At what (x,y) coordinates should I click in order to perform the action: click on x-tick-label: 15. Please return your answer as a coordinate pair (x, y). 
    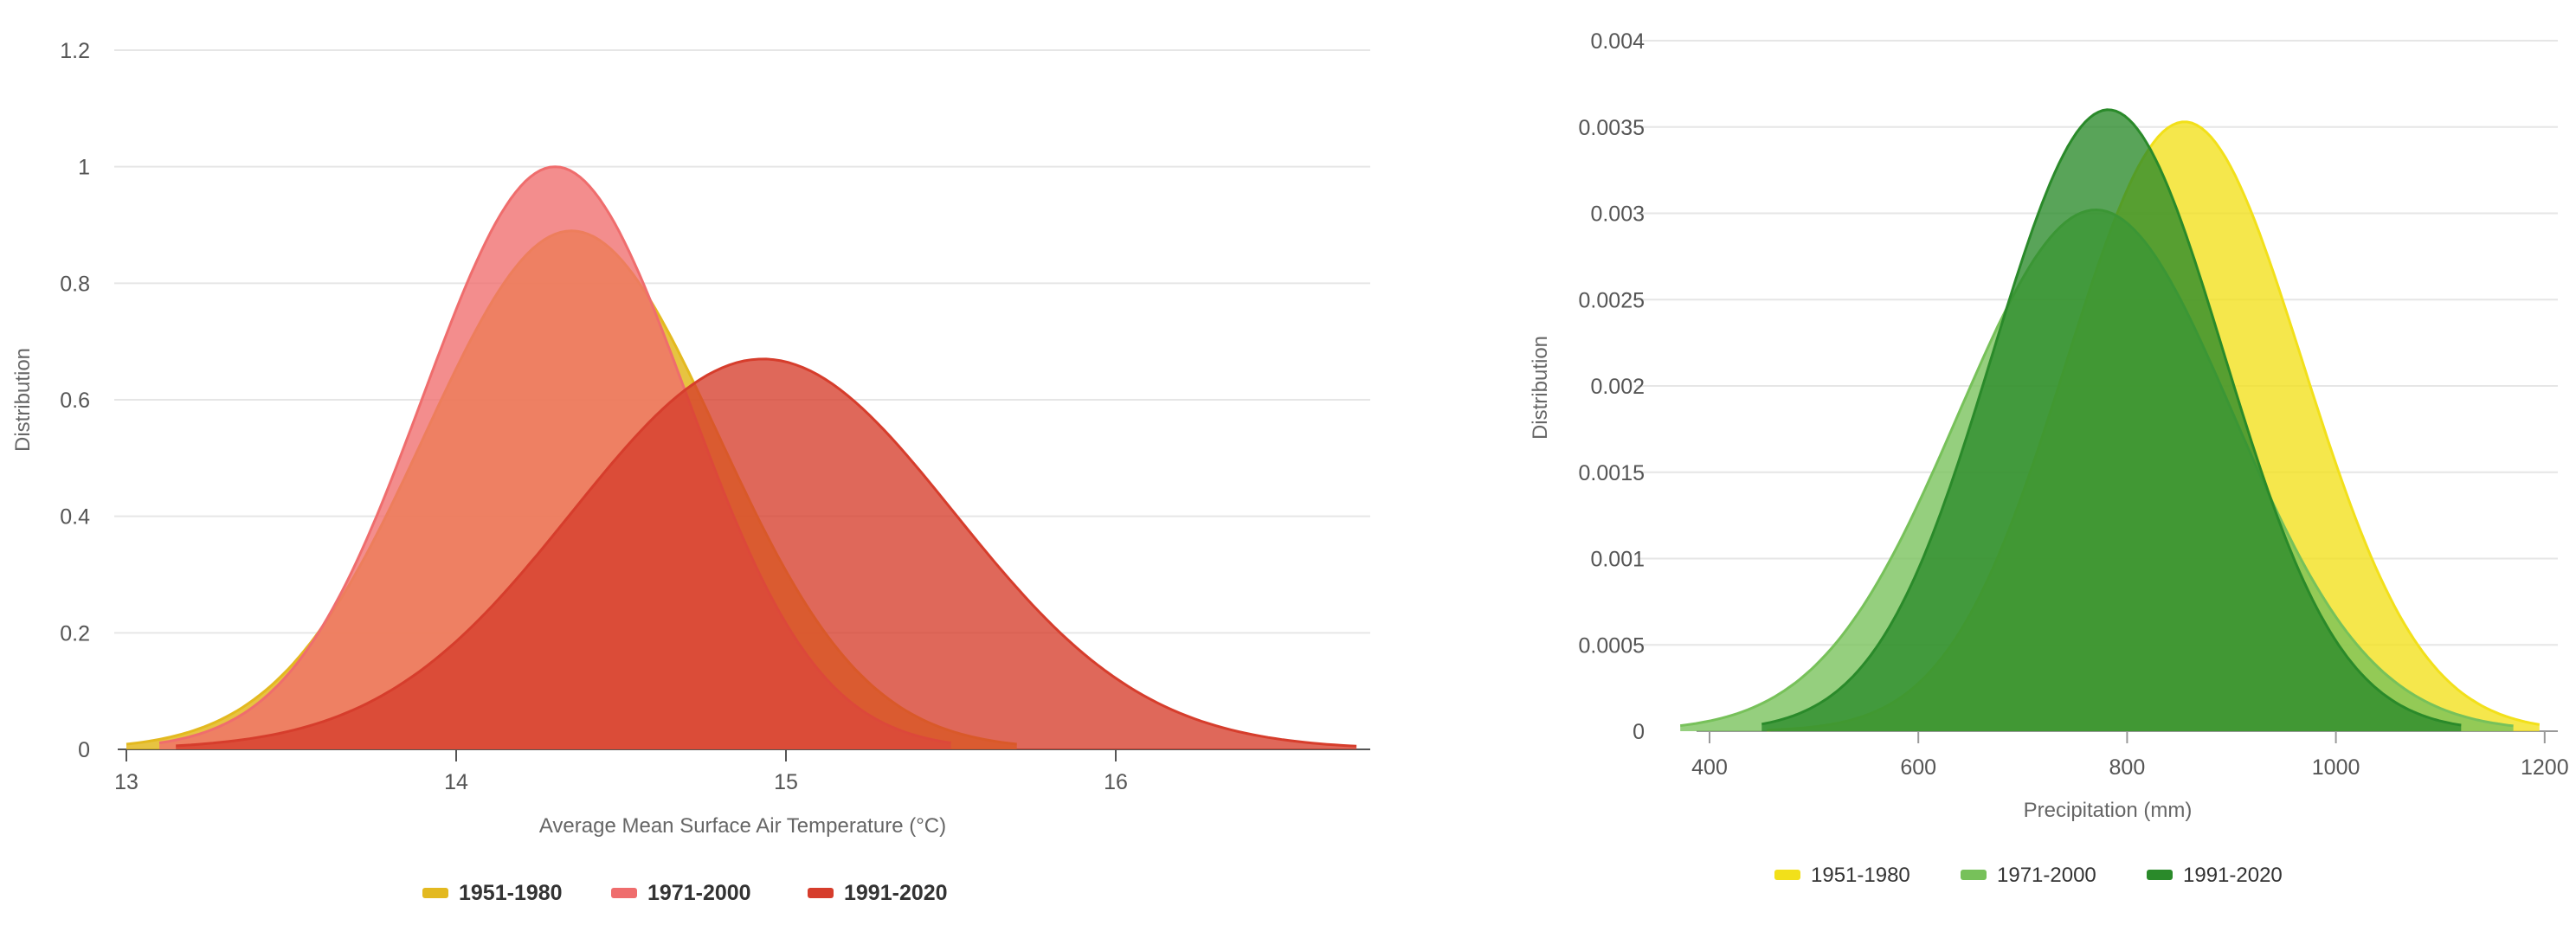
    Looking at the image, I should click on (786, 782).